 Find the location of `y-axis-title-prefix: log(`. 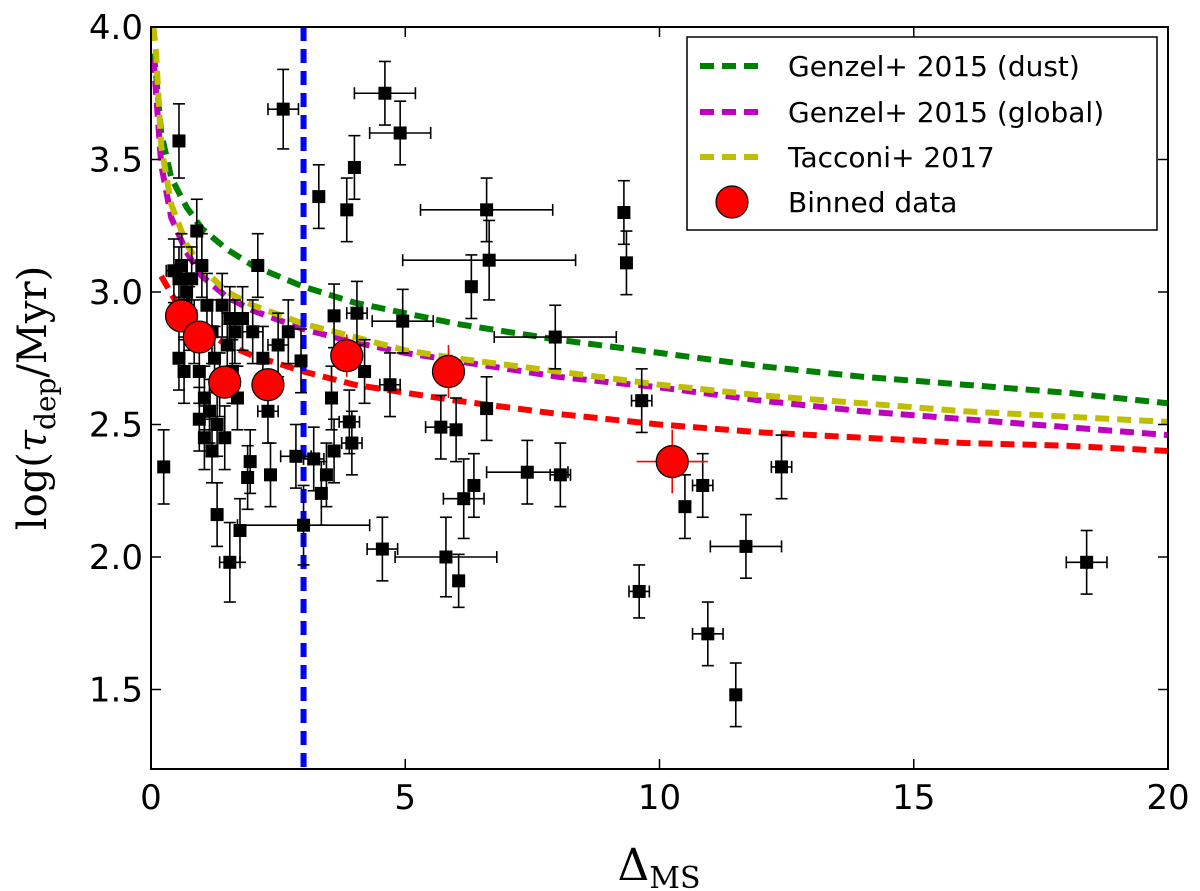

y-axis-title-prefix: log( is located at coordinates (33, 491).